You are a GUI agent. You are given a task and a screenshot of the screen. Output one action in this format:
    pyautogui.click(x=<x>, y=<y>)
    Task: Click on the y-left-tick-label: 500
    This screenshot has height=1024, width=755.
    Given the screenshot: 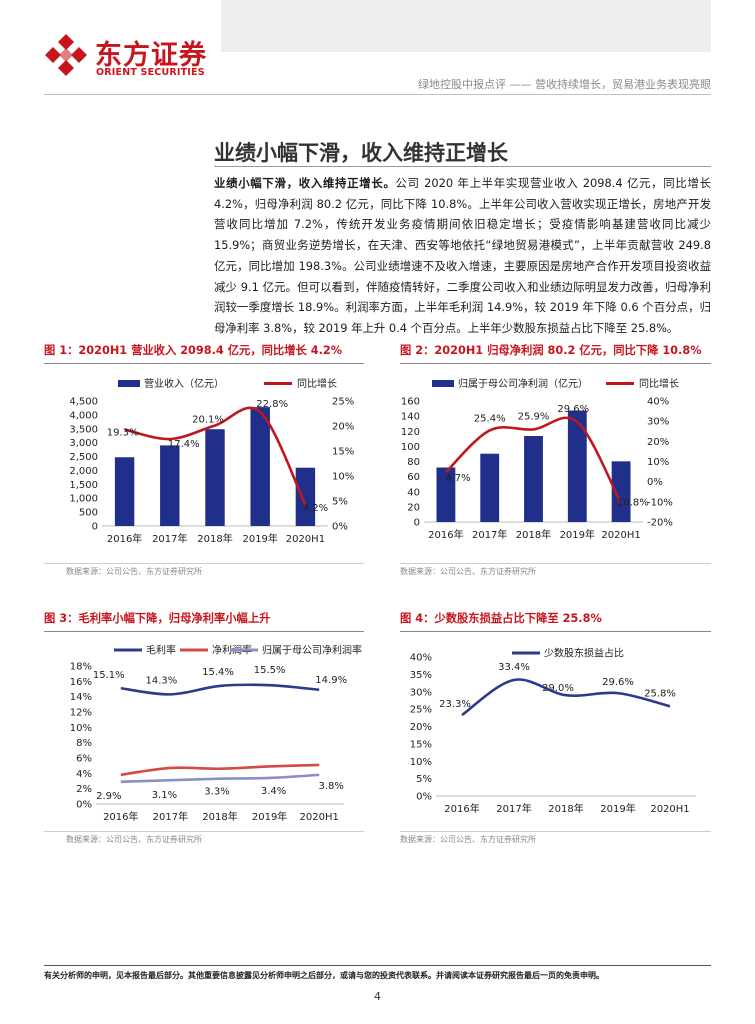 What is the action you would take?
    pyautogui.click(x=88, y=513)
    